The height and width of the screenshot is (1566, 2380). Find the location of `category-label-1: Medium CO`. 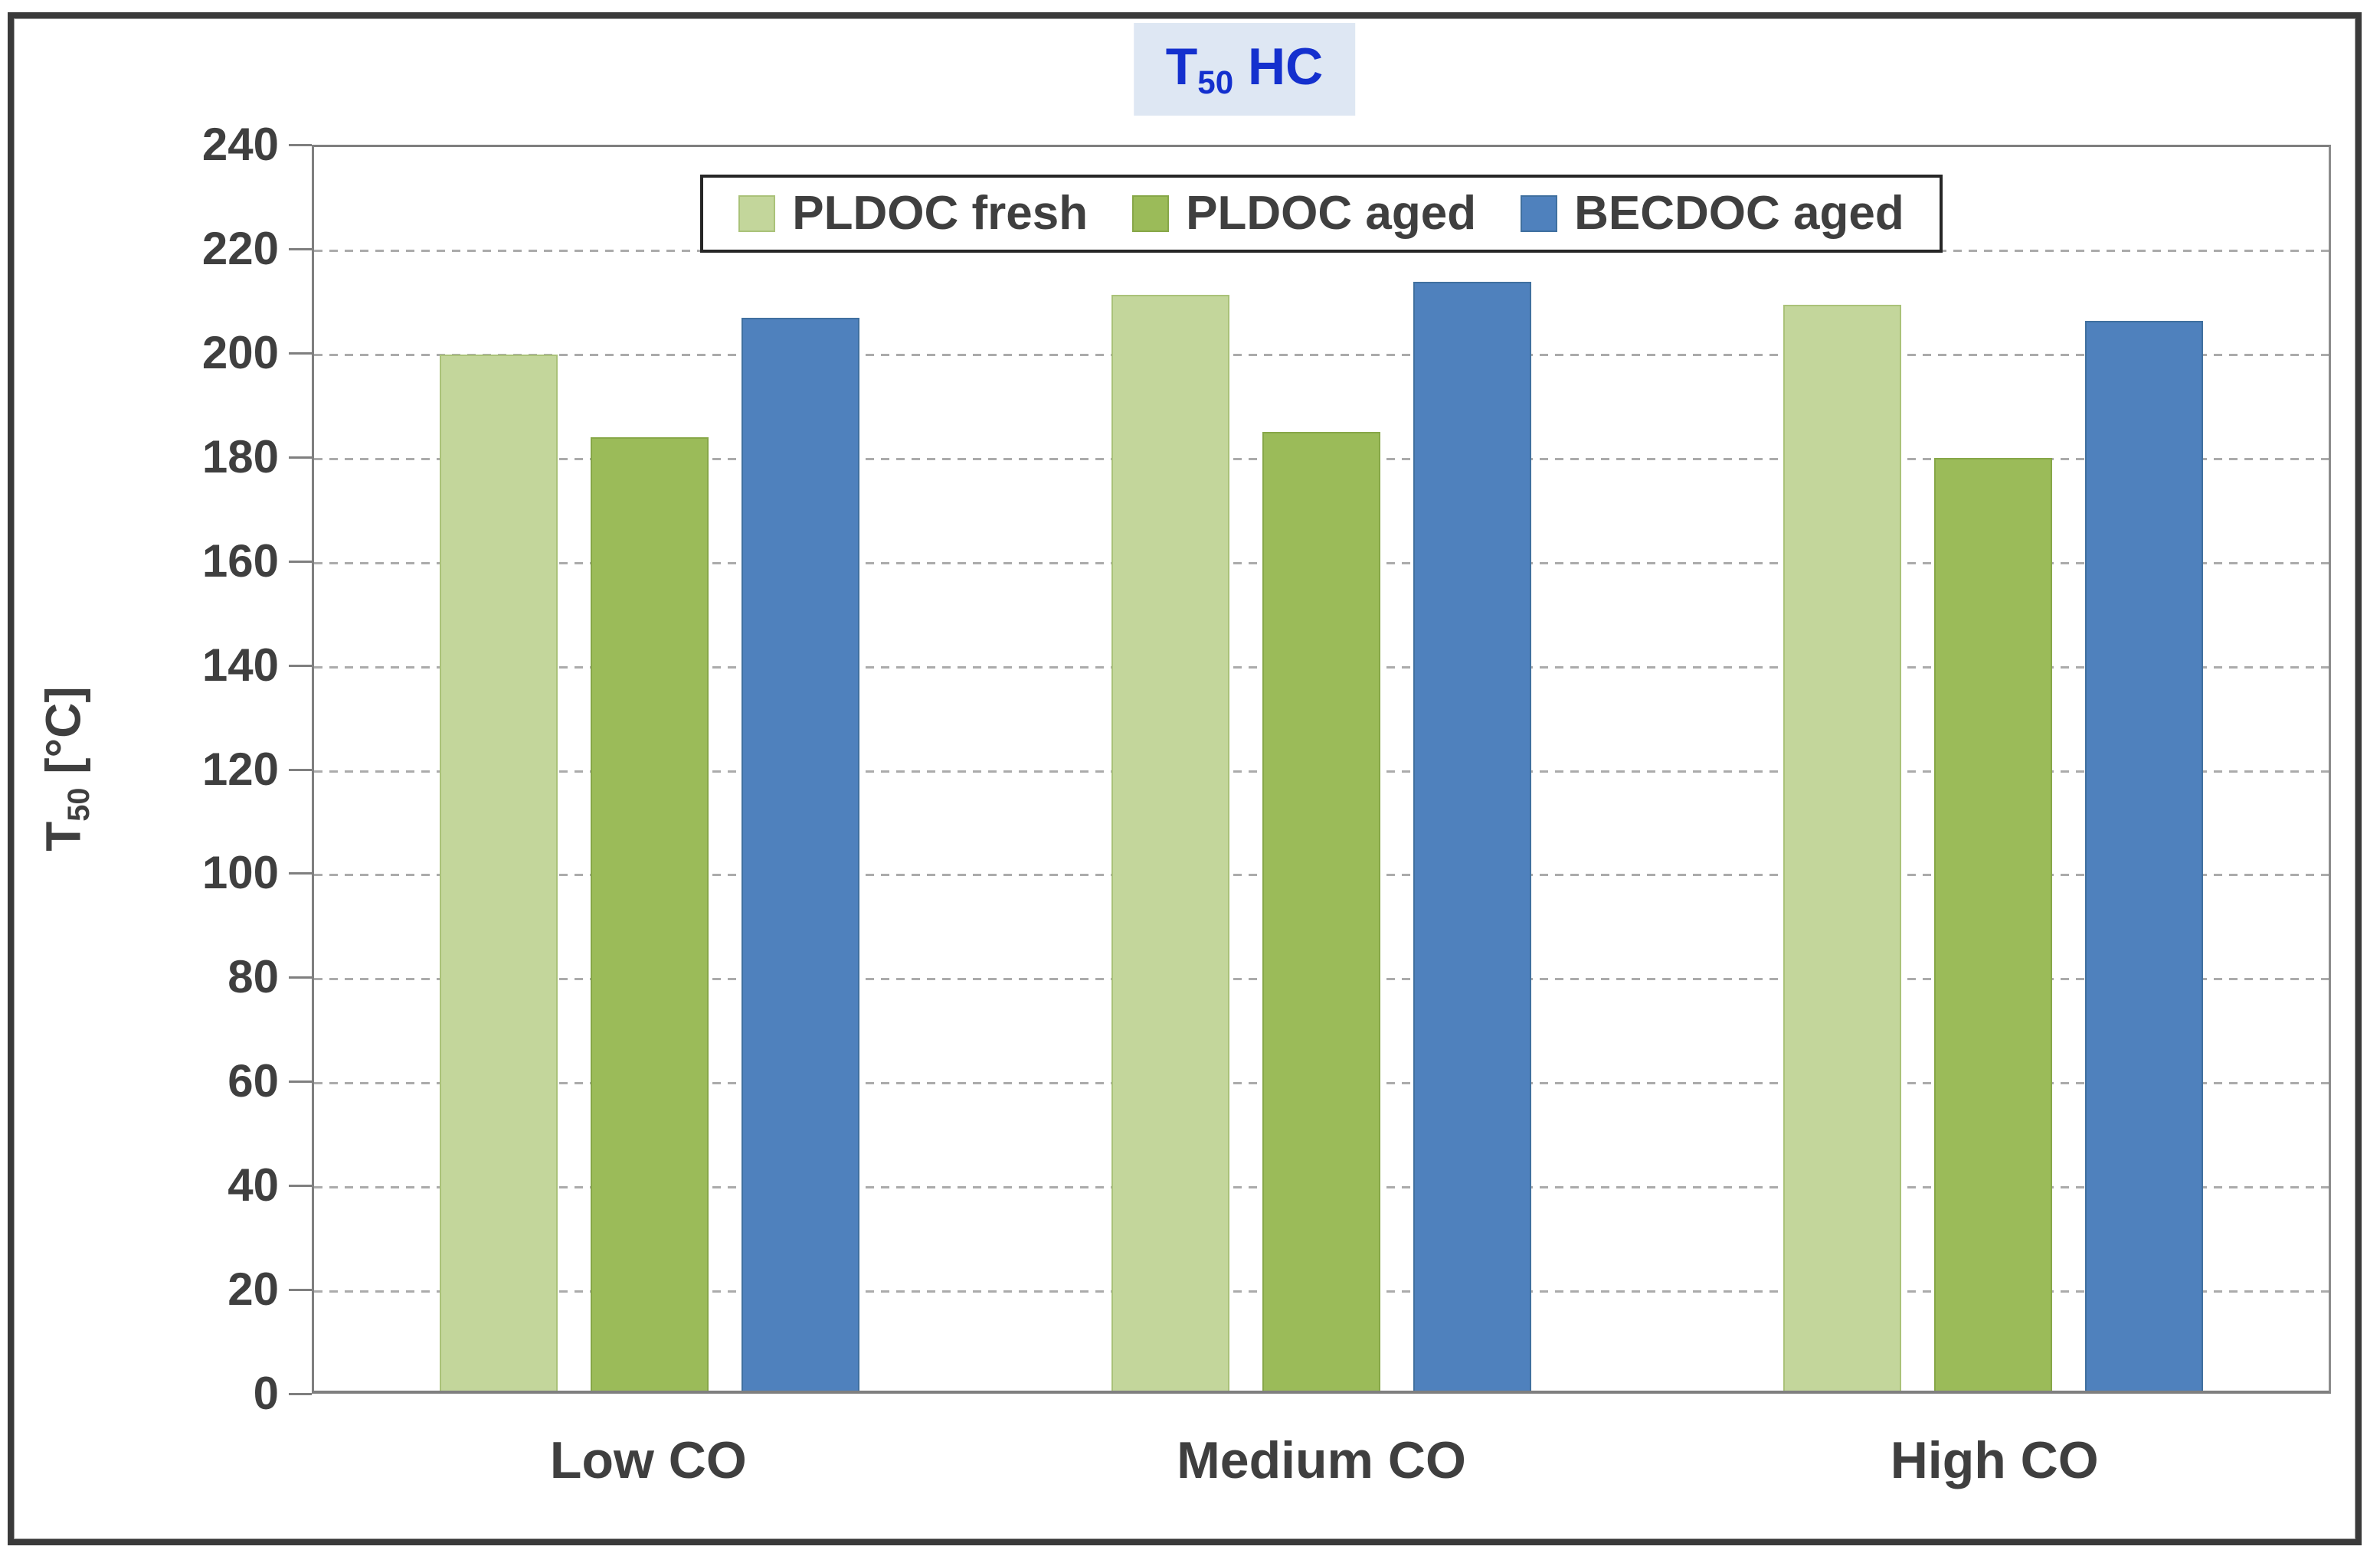

category-label-1: Medium CO is located at coordinates (1321, 1460).